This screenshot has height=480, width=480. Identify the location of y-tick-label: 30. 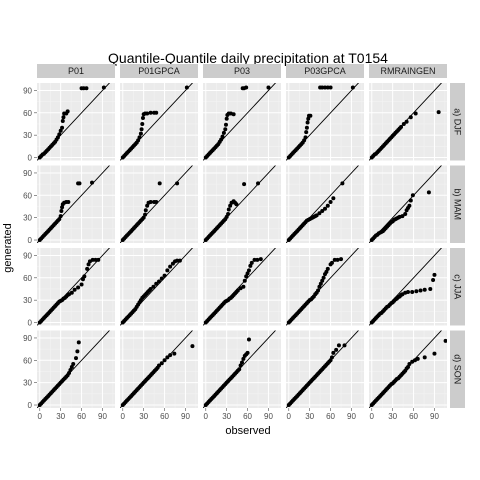
(27, 383).